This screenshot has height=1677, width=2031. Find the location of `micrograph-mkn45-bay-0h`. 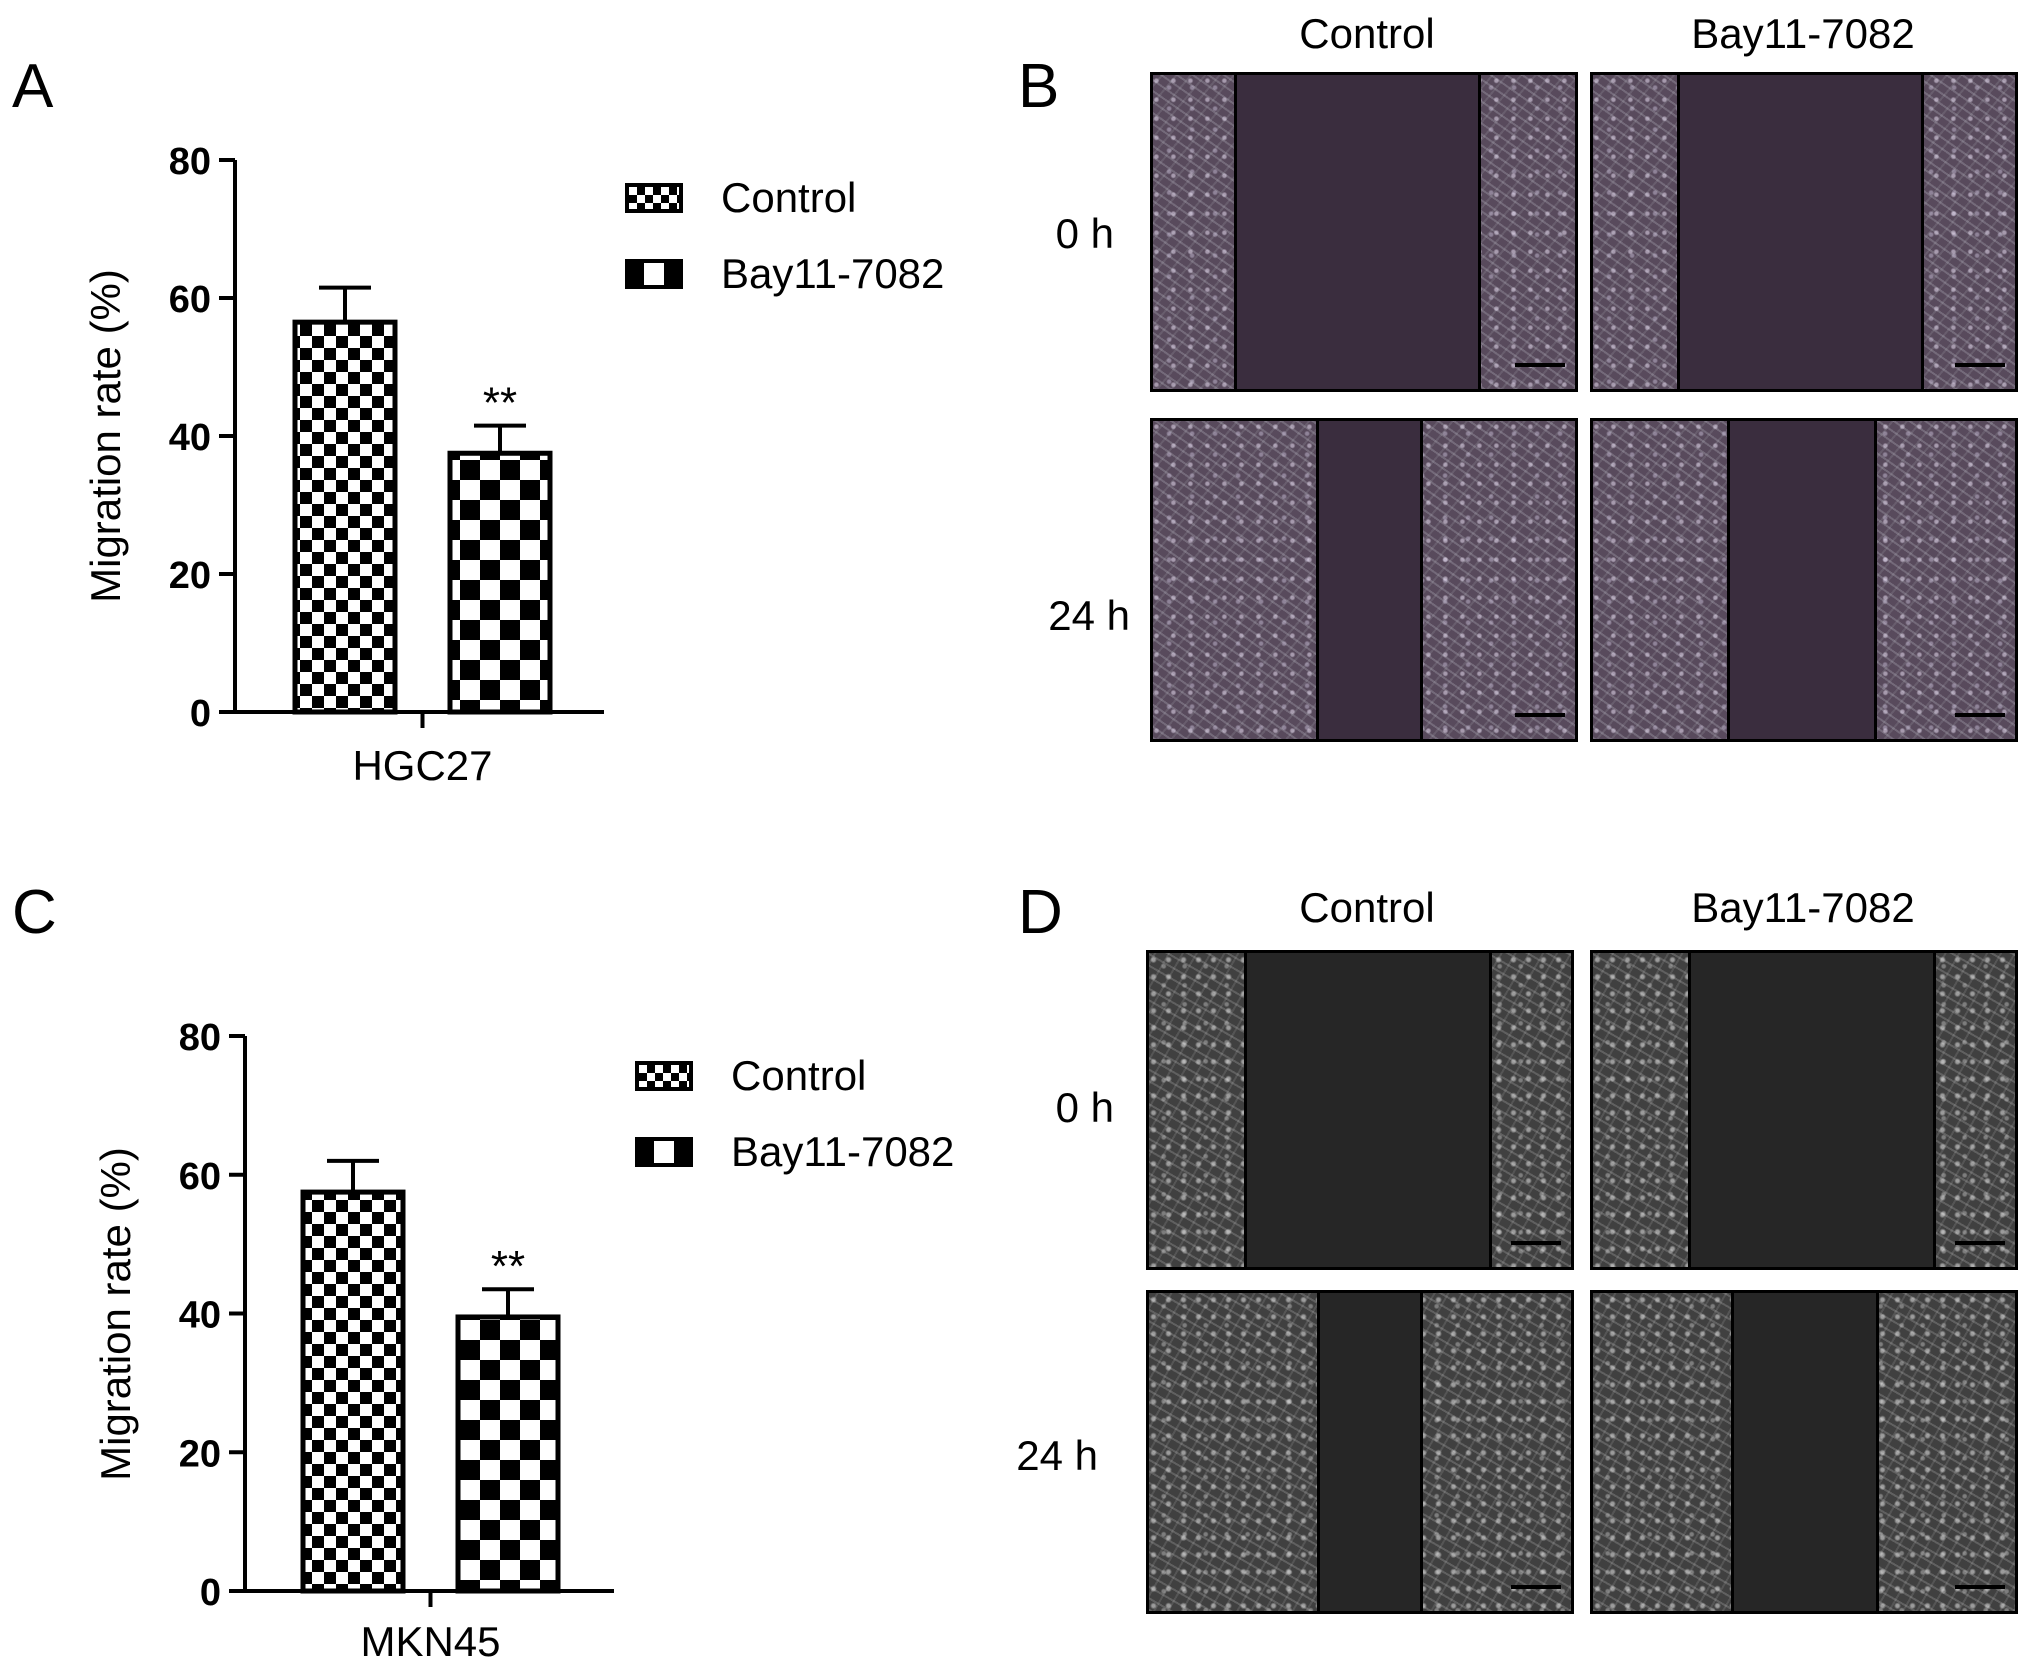

micrograph-mkn45-bay-0h is located at coordinates (1804, 1110).